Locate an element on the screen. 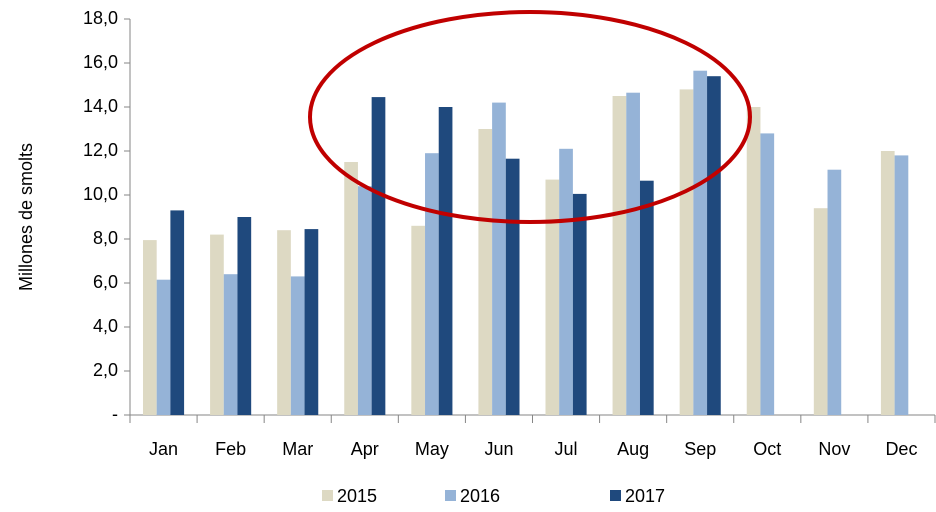  x-tick-label: Jul is located at coordinates (566, 449).